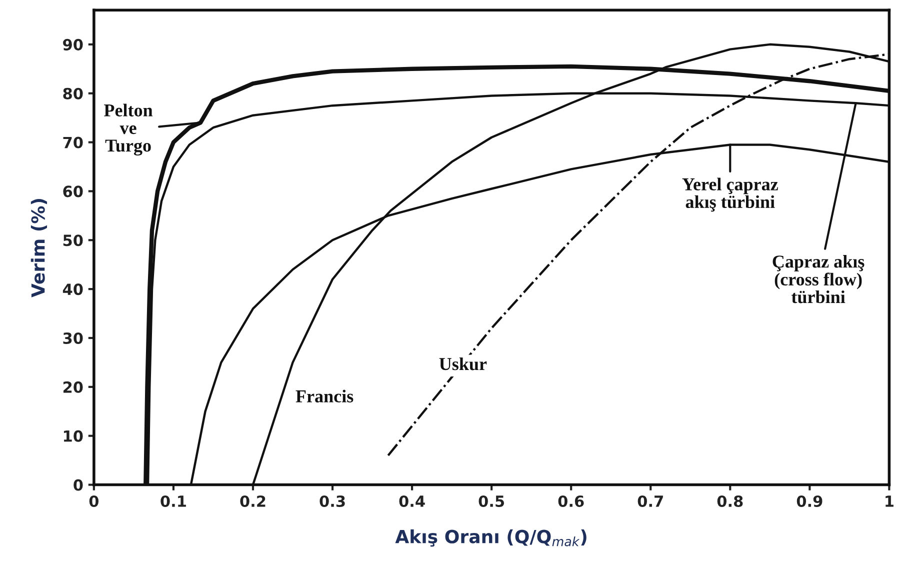  Describe the element at coordinates (490, 538) in the screenshot. I see `x-axis-title: Akış Oranı (Q/Q$_{mak}$)` at that location.